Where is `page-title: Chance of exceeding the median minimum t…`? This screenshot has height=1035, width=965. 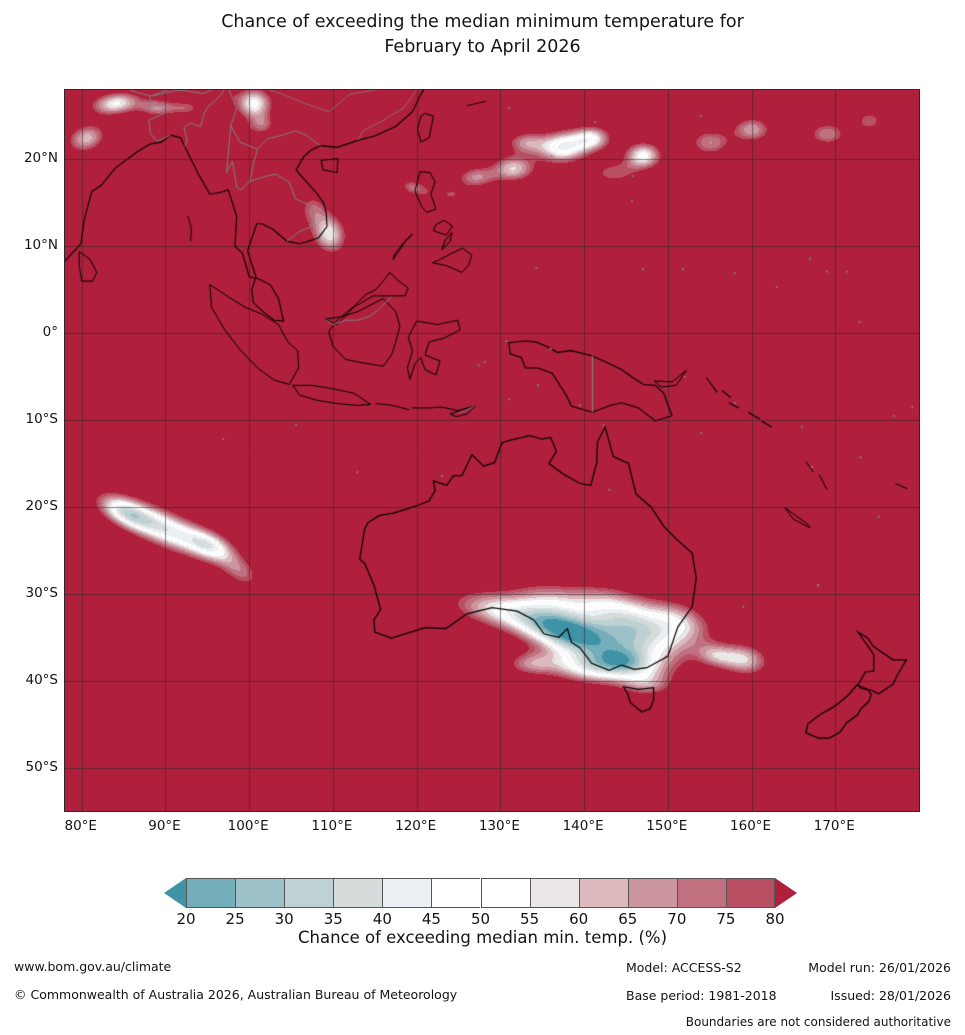
page-title: Chance of exceeding the median minimum t… is located at coordinates (482, 35).